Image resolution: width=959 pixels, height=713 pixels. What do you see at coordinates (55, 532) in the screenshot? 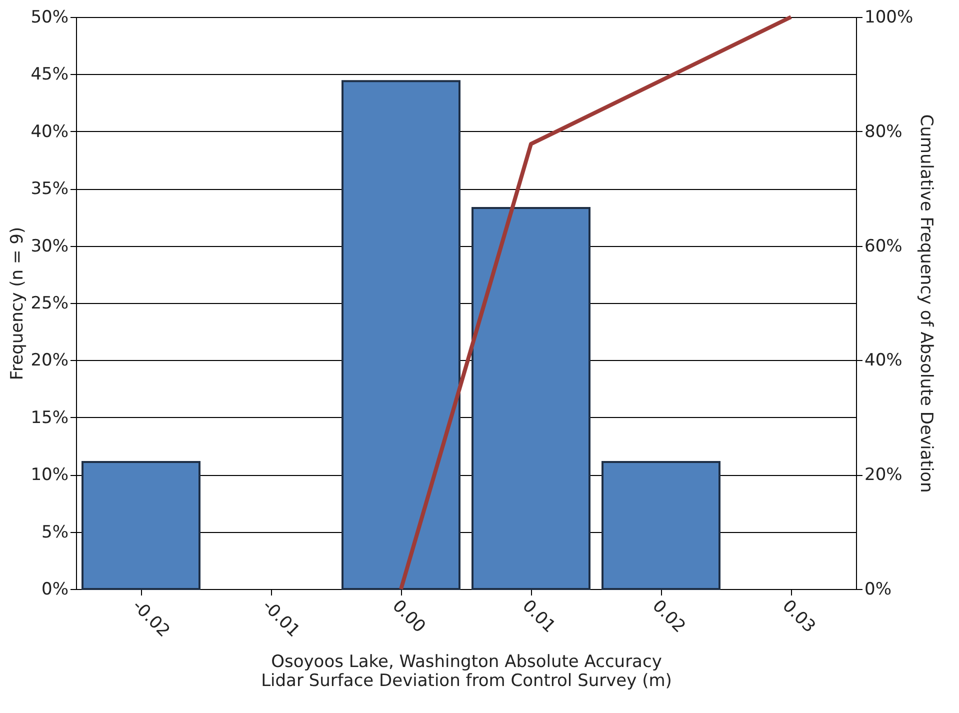
I see `y-tick-label: 5%` at bounding box center [55, 532].